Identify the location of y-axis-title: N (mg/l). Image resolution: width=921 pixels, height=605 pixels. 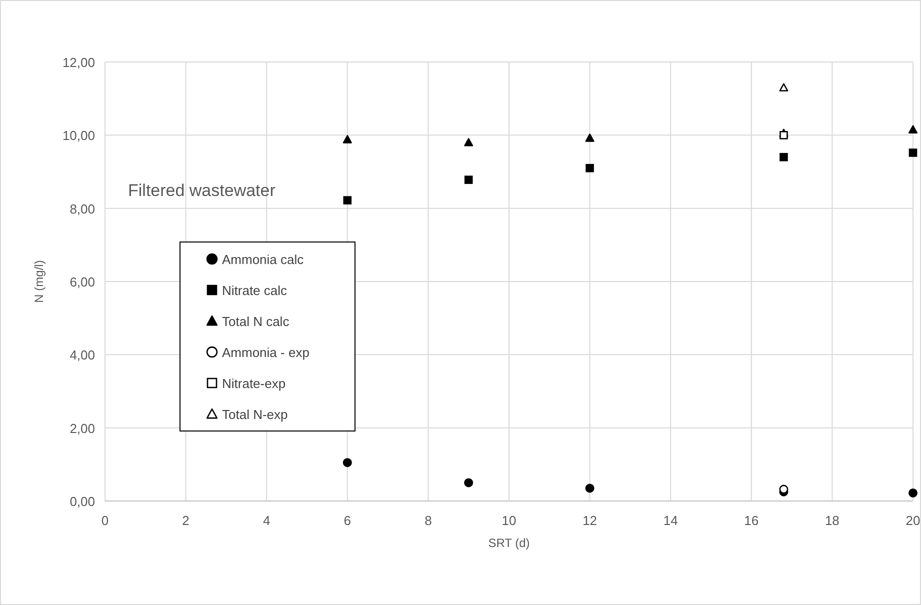
(39, 281).